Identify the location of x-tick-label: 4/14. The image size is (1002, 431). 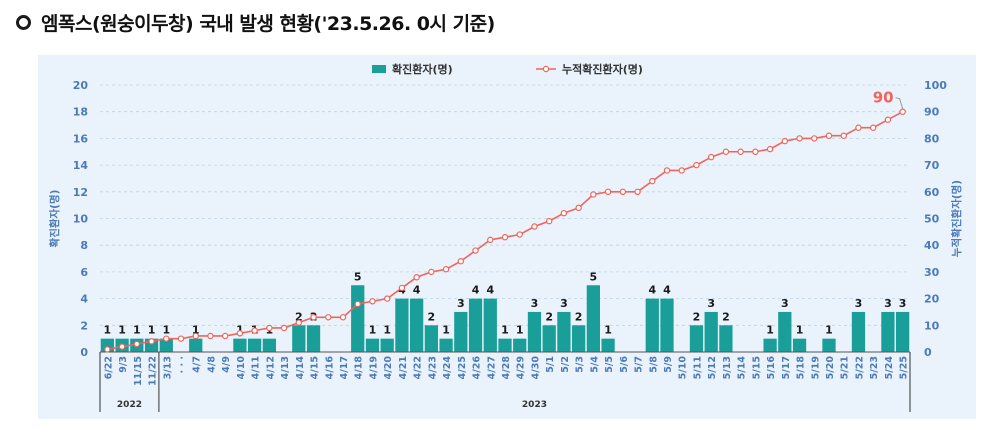
(300, 368).